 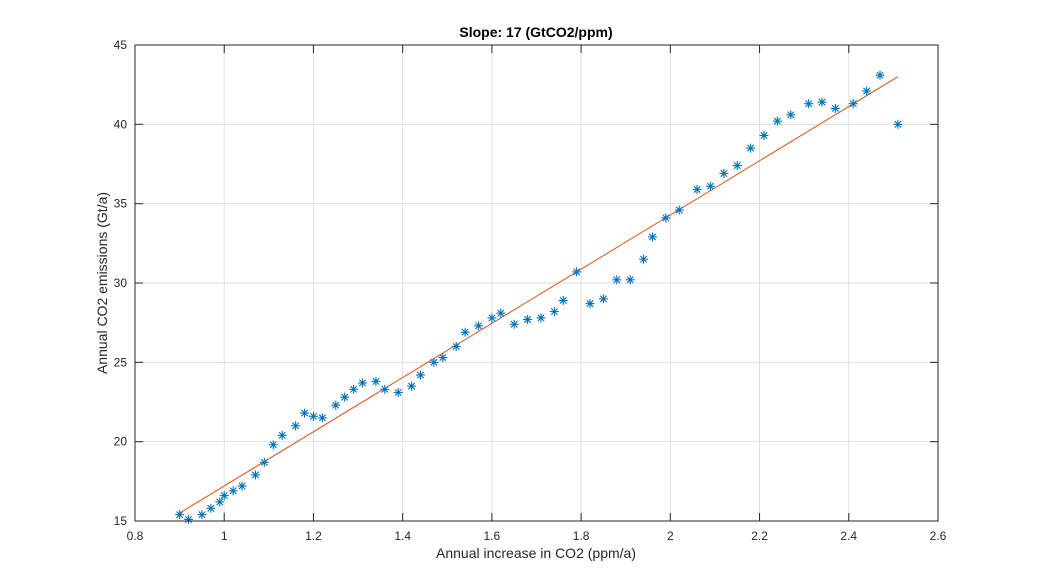 What do you see at coordinates (670, 536) in the screenshot?
I see `x-tick-label: 2` at bounding box center [670, 536].